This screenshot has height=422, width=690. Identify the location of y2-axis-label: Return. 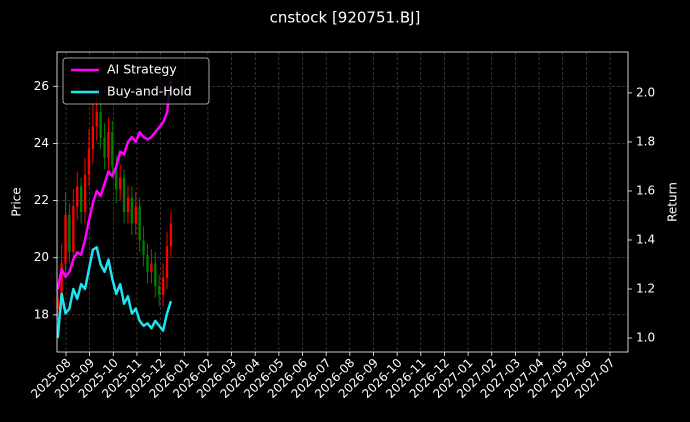
(673, 202).